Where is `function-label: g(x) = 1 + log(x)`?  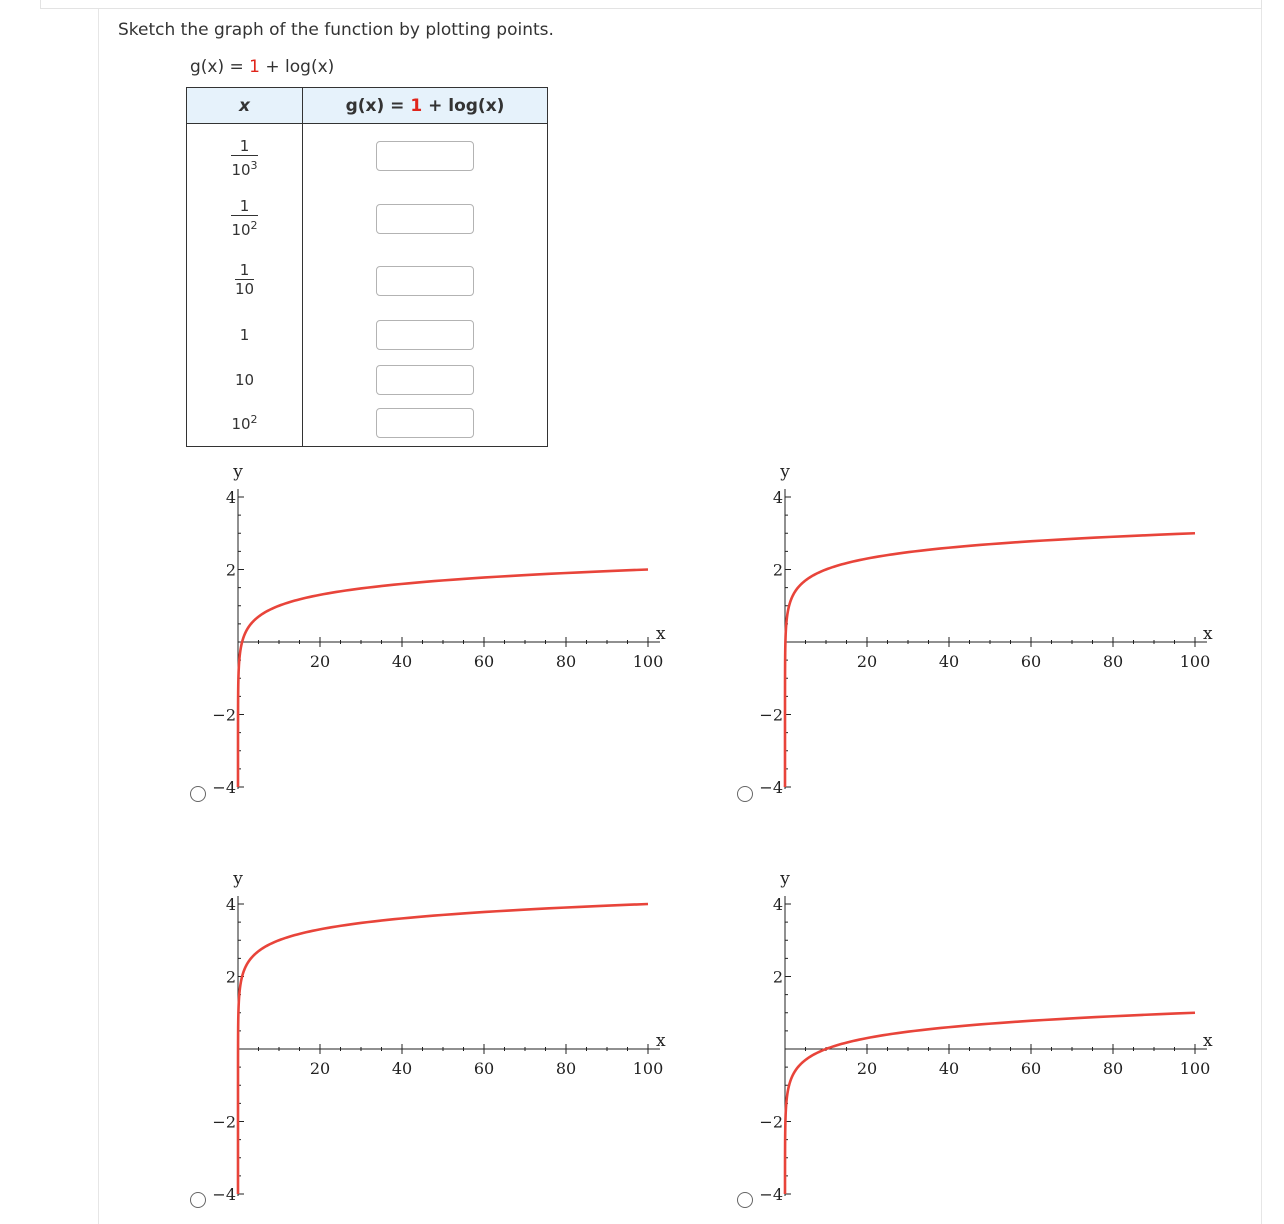 function-label: g(x) = 1 + log(x) is located at coordinates (262, 67).